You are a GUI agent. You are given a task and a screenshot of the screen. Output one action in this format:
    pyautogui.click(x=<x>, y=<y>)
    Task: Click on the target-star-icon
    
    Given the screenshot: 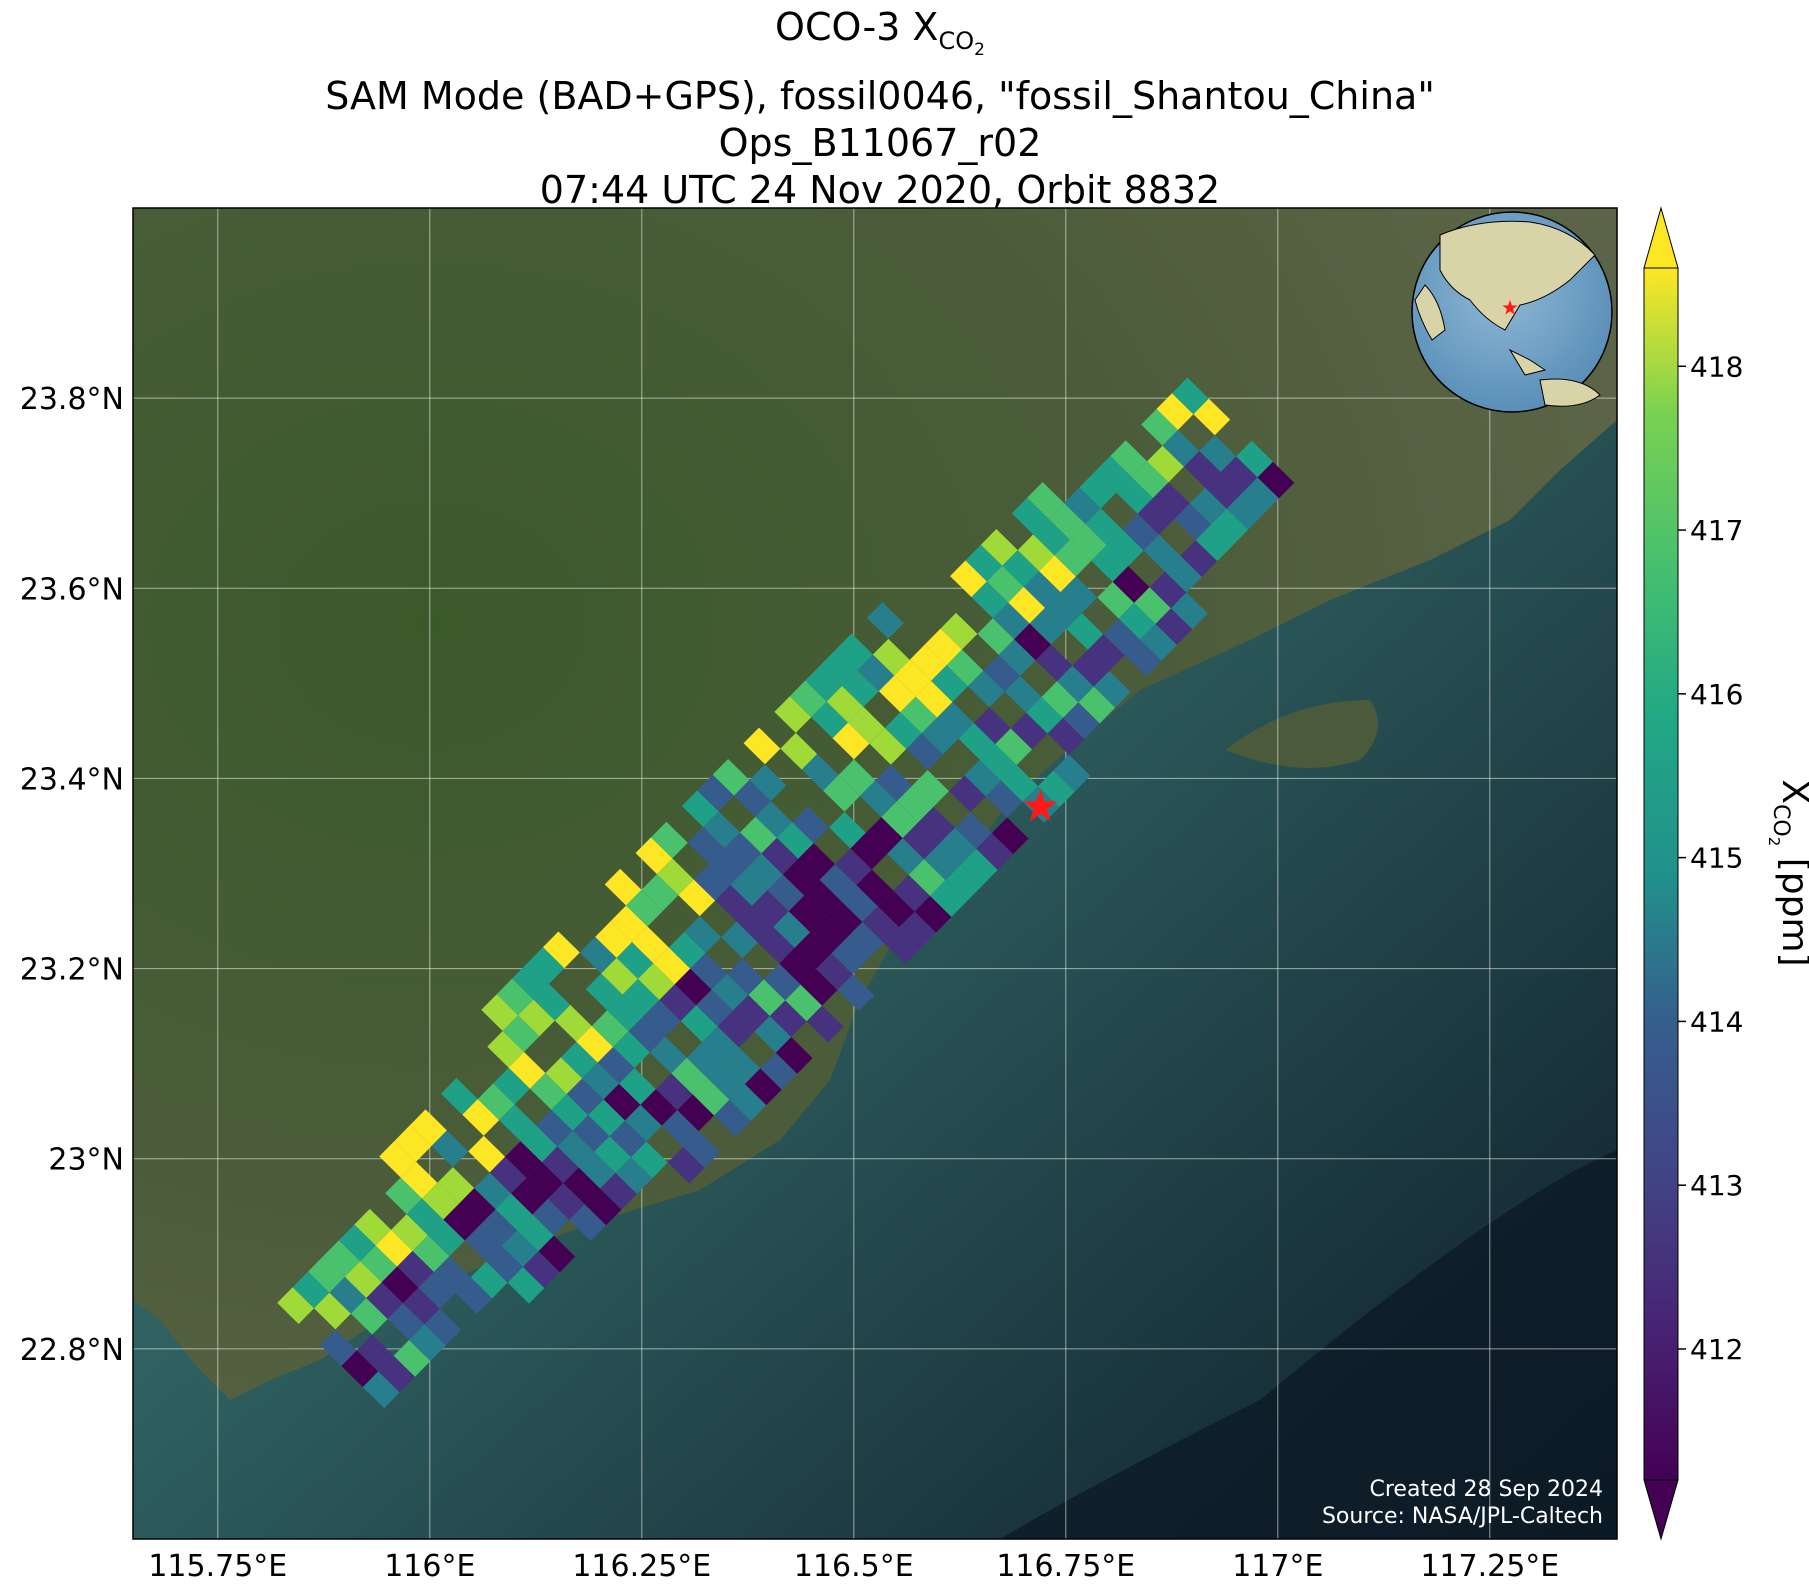 What is the action you would take?
    pyautogui.click(x=1040, y=805)
    